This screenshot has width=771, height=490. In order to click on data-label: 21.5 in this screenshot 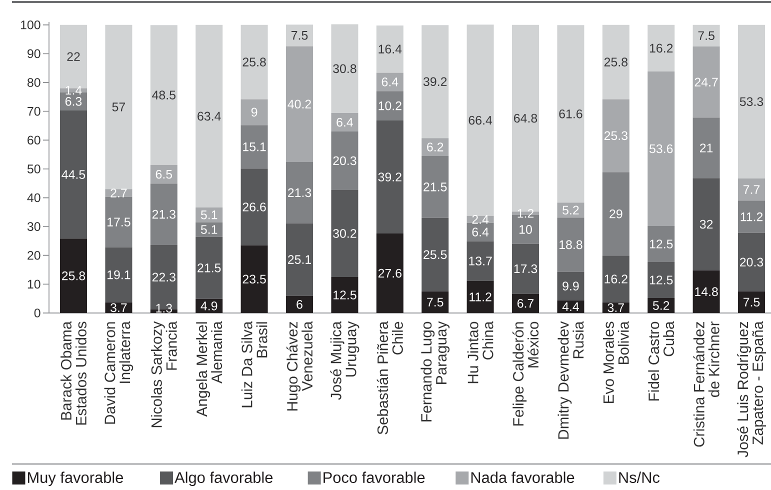, I will do `click(435, 187)`.